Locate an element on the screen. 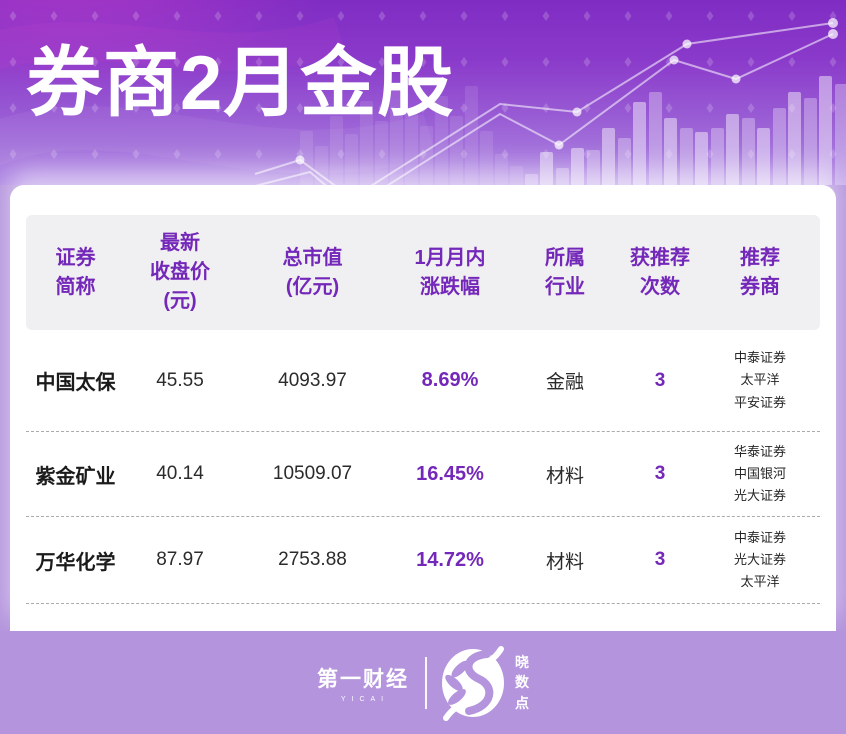 The image size is (846, 734). line-chart-dots is located at coordinates (566, 91).